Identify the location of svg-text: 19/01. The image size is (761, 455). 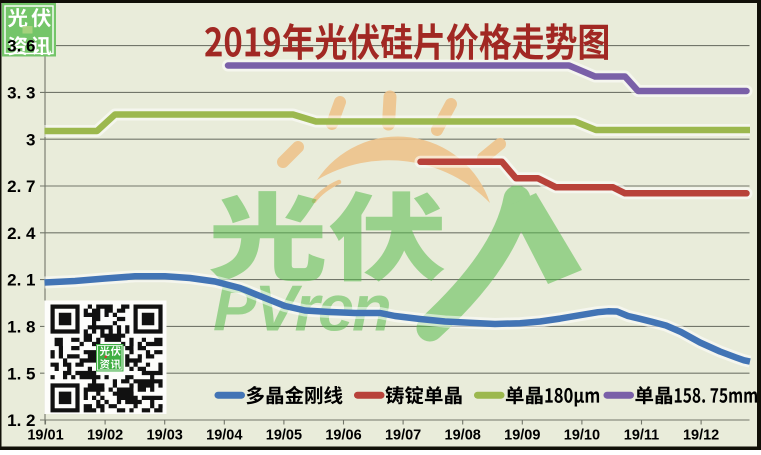
(45, 436).